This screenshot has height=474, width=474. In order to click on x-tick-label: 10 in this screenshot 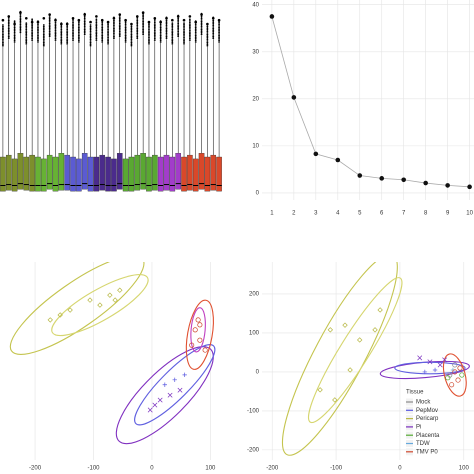, I will do `click(469, 214)`.